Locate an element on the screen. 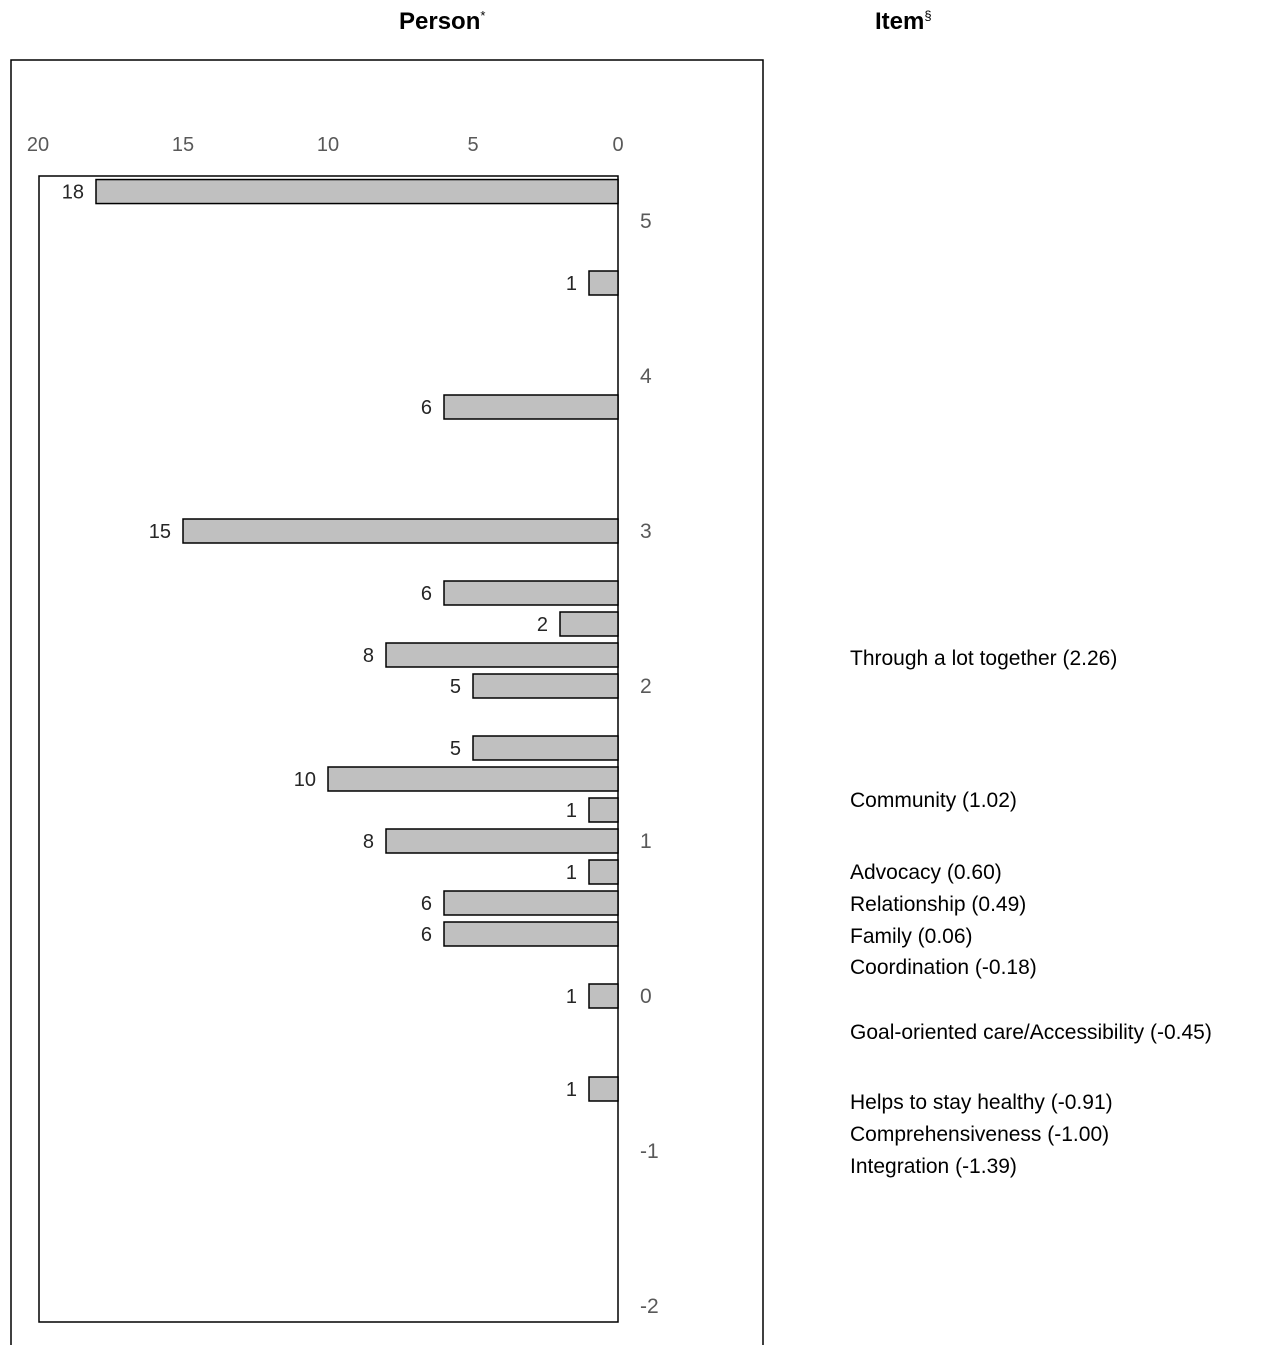 The width and height of the screenshot is (1285, 1345). bar-count-label: 10 is located at coordinates (305, 780).